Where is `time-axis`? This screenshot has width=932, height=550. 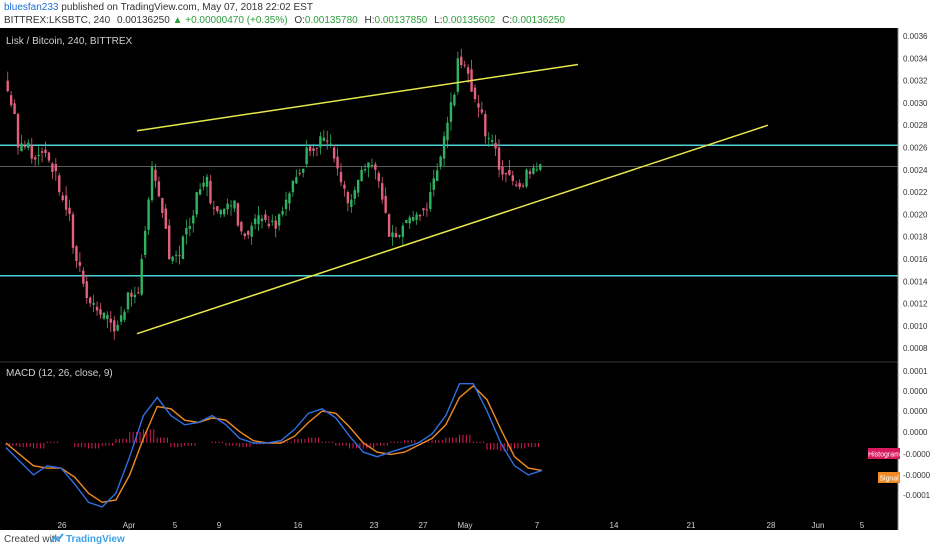 time-axis is located at coordinates (449, 525).